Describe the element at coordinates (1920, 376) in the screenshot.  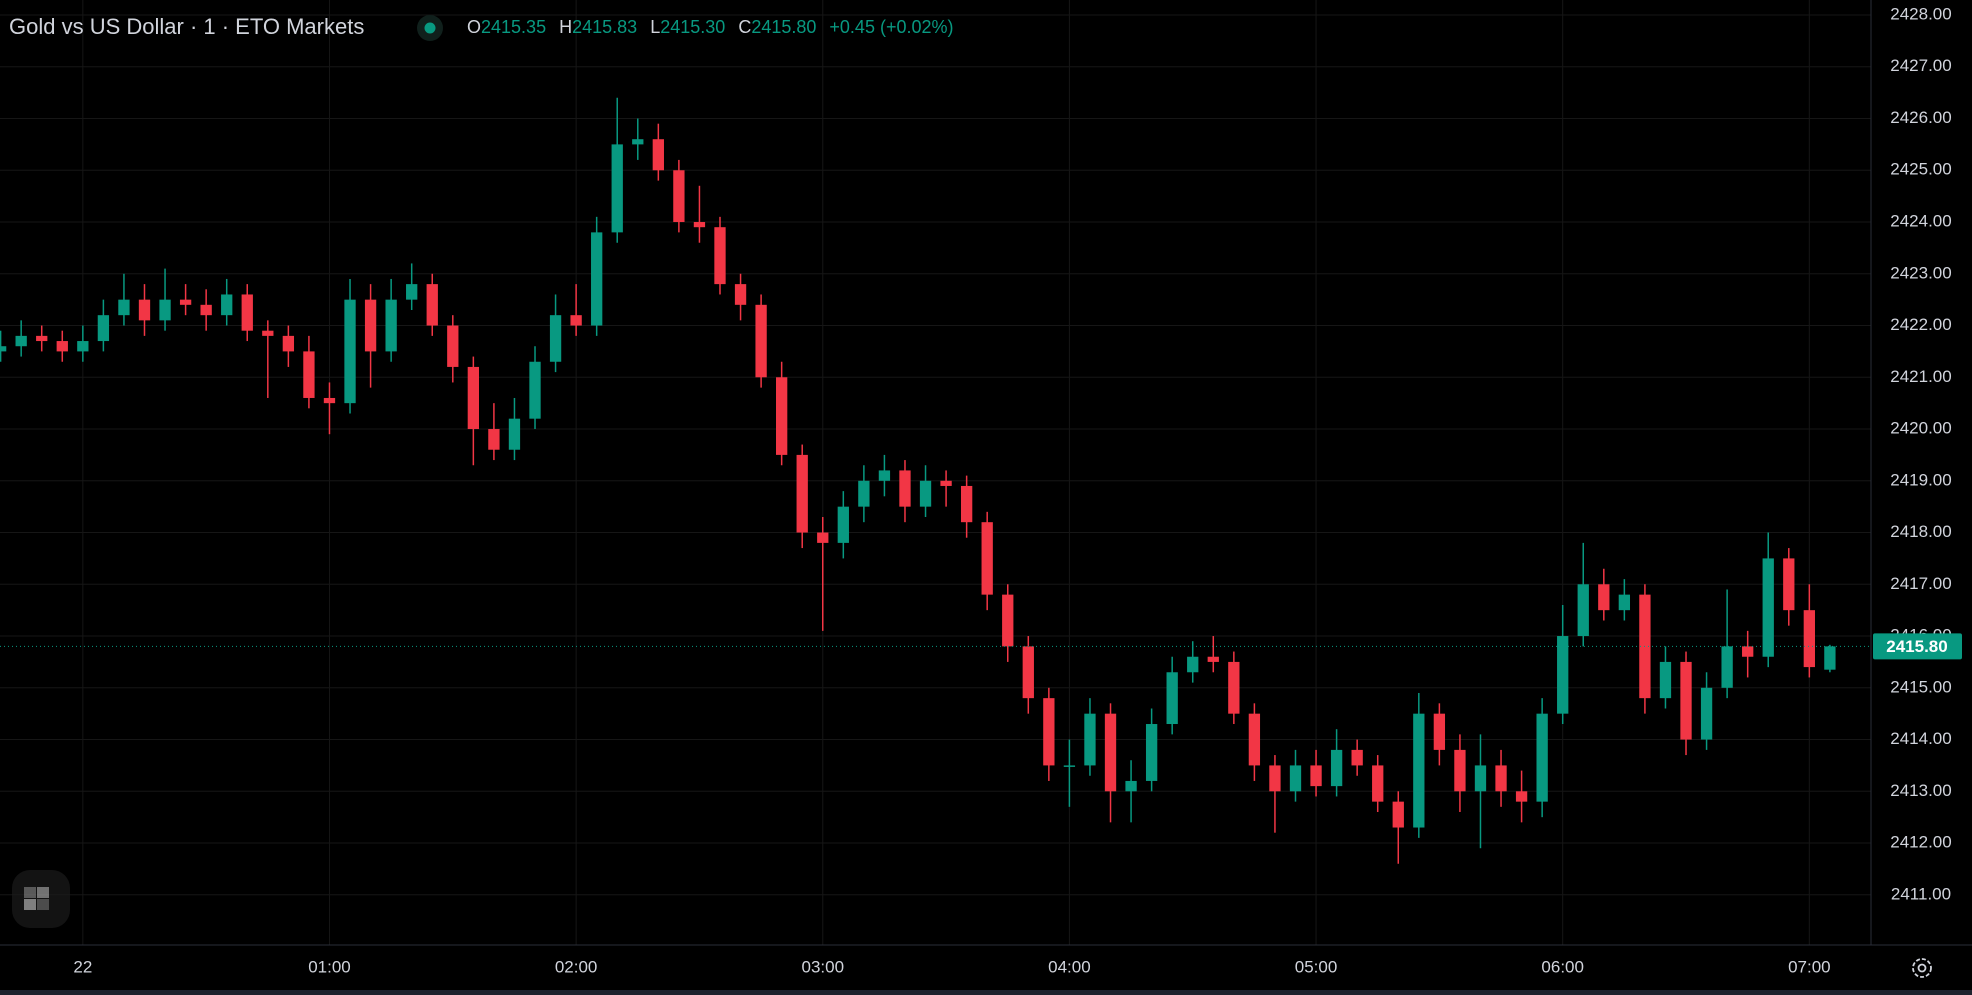
I see `y-tick-label: 2421.00` at that location.